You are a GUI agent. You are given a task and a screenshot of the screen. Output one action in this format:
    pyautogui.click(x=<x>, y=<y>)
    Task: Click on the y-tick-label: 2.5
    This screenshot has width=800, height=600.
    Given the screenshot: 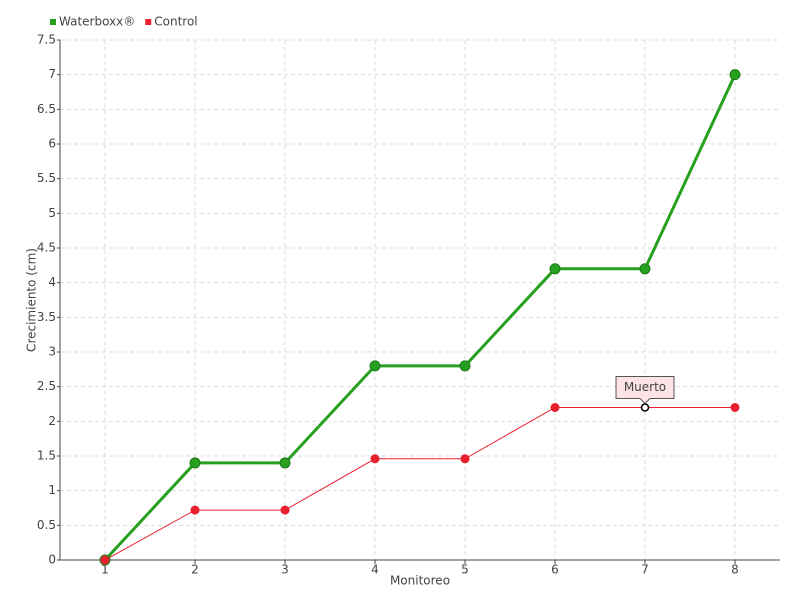 What is the action you would take?
    pyautogui.click(x=46, y=386)
    